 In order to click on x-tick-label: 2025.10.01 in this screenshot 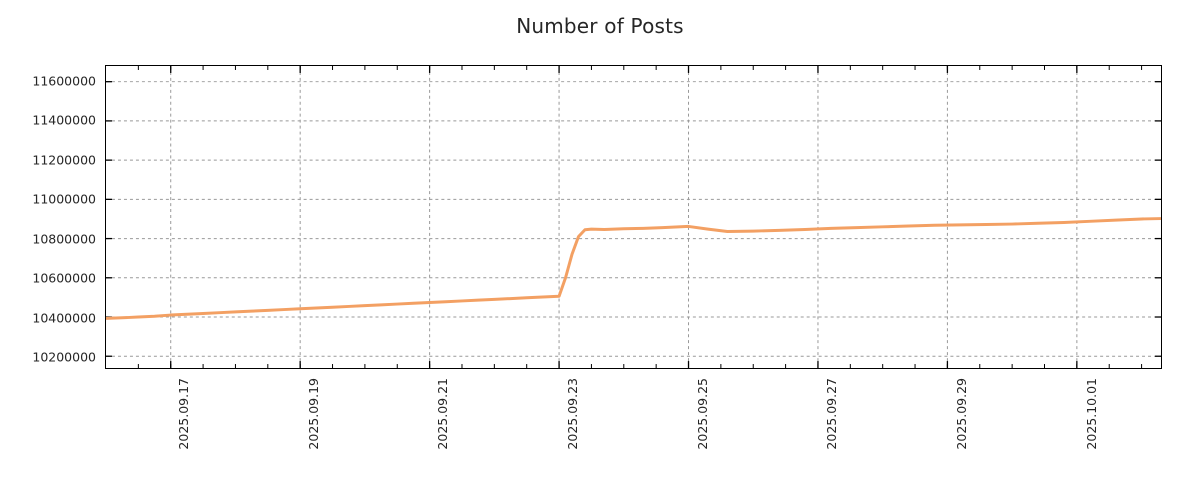, I will do `click(1091, 414)`.